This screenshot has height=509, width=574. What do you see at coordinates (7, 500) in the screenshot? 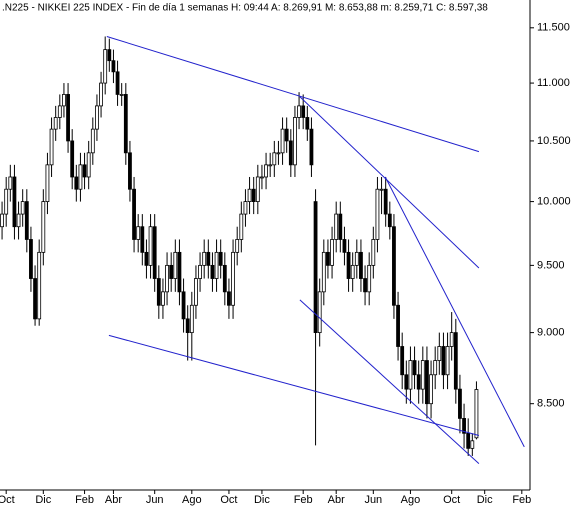
I see `x-tick-label: Oct` at bounding box center [7, 500].